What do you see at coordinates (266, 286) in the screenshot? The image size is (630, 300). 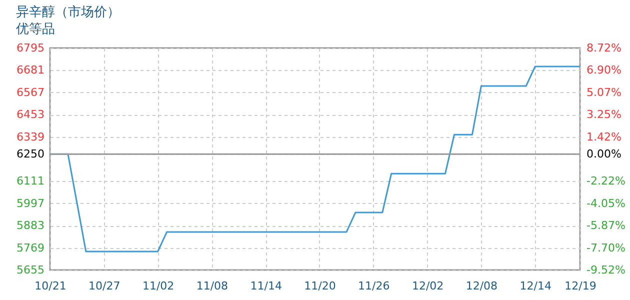 I see `x-tick-label: 11/14` at bounding box center [266, 286].